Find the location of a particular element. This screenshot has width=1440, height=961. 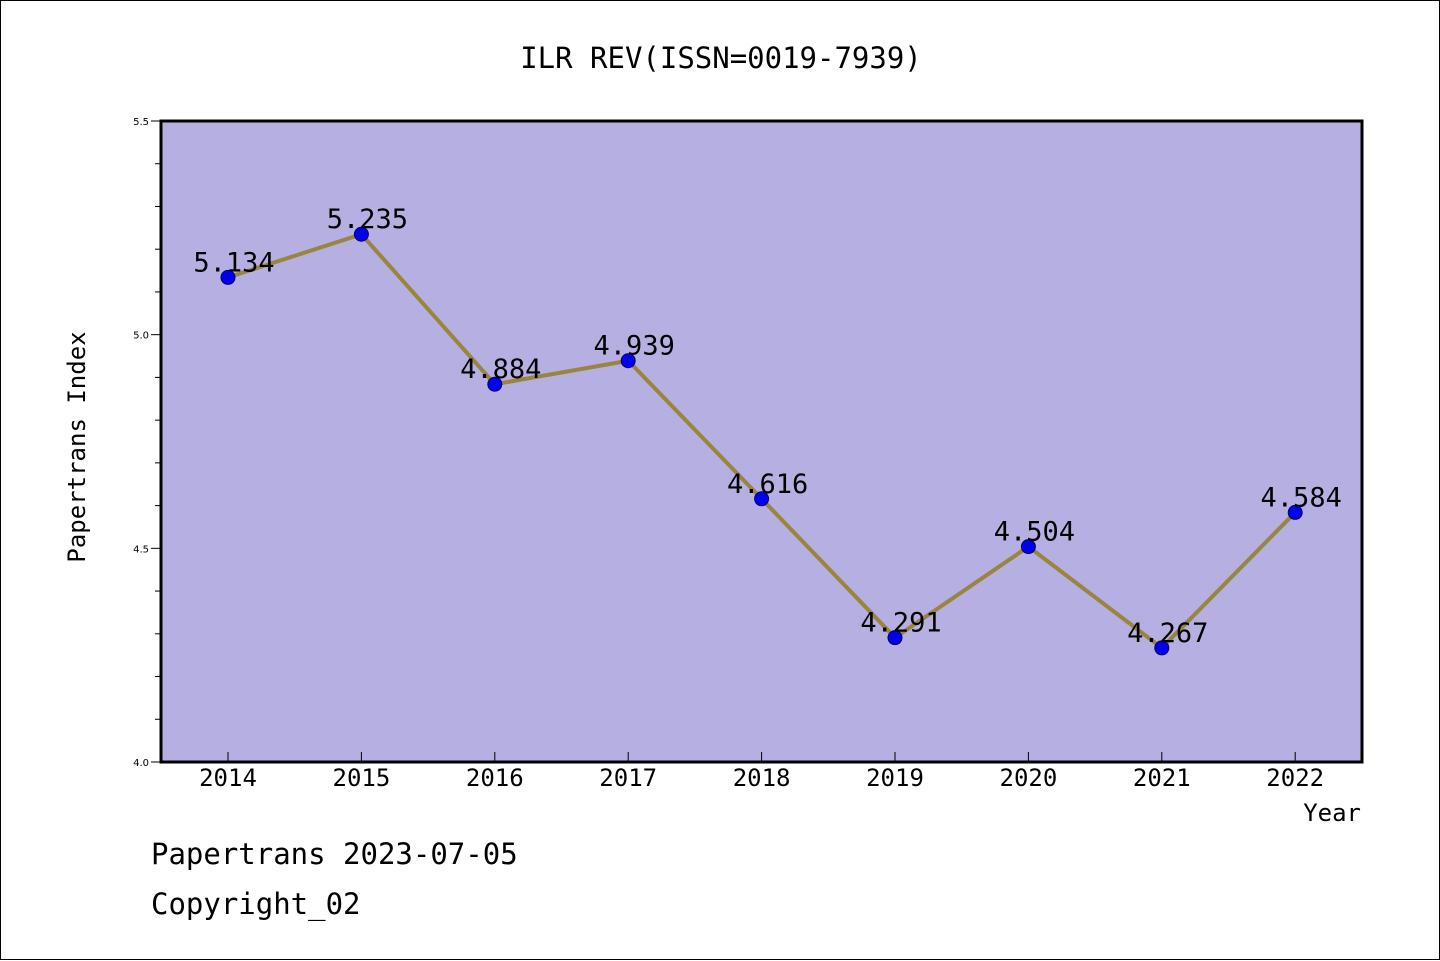

x-axis-label: Year is located at coordinates (1332, 813).